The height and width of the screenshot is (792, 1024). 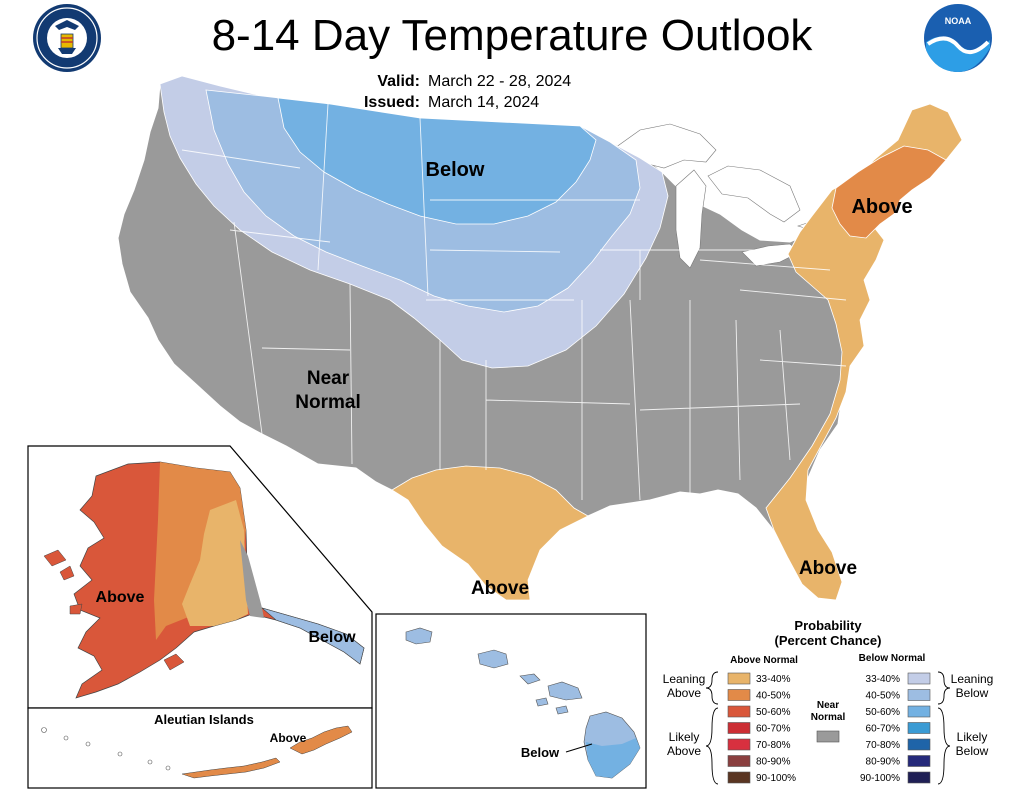 I want to click on legend-above-range-label: 33-40%, so click(x=773, y=679).